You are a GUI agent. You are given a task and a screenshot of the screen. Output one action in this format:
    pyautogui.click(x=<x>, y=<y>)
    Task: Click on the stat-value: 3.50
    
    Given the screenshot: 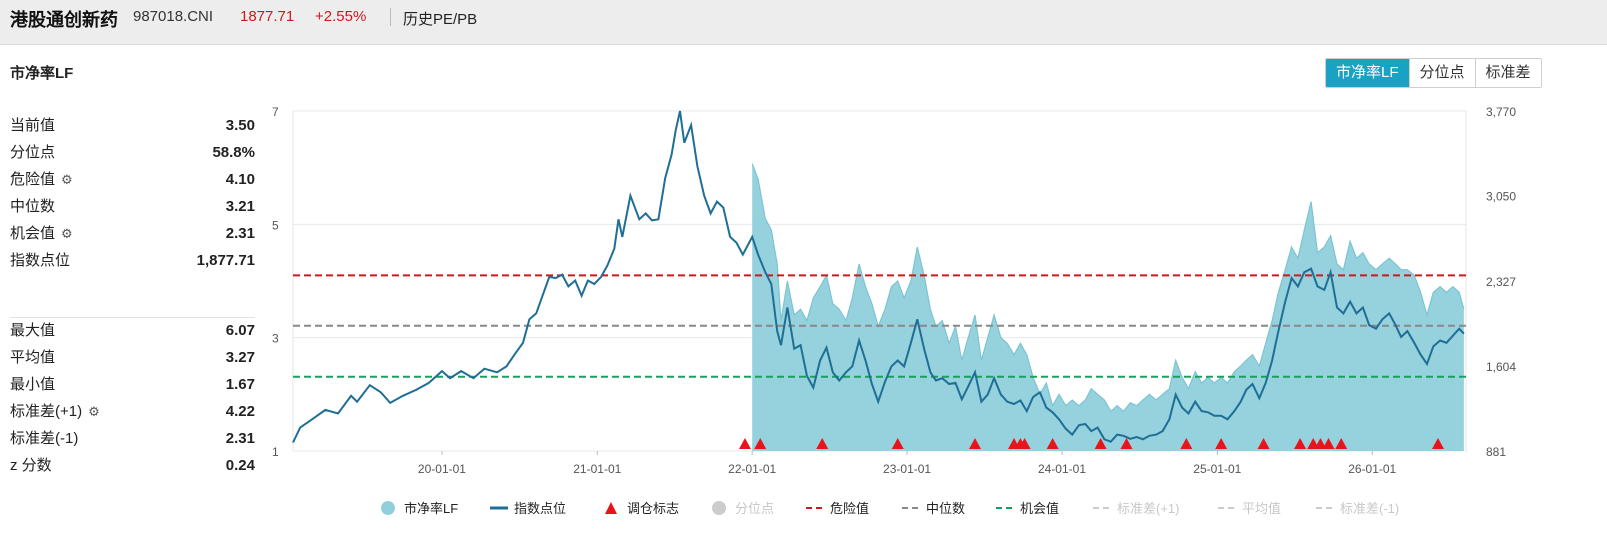 What is the action you would take?
    pyautogui.click(x=240, y=125)
    